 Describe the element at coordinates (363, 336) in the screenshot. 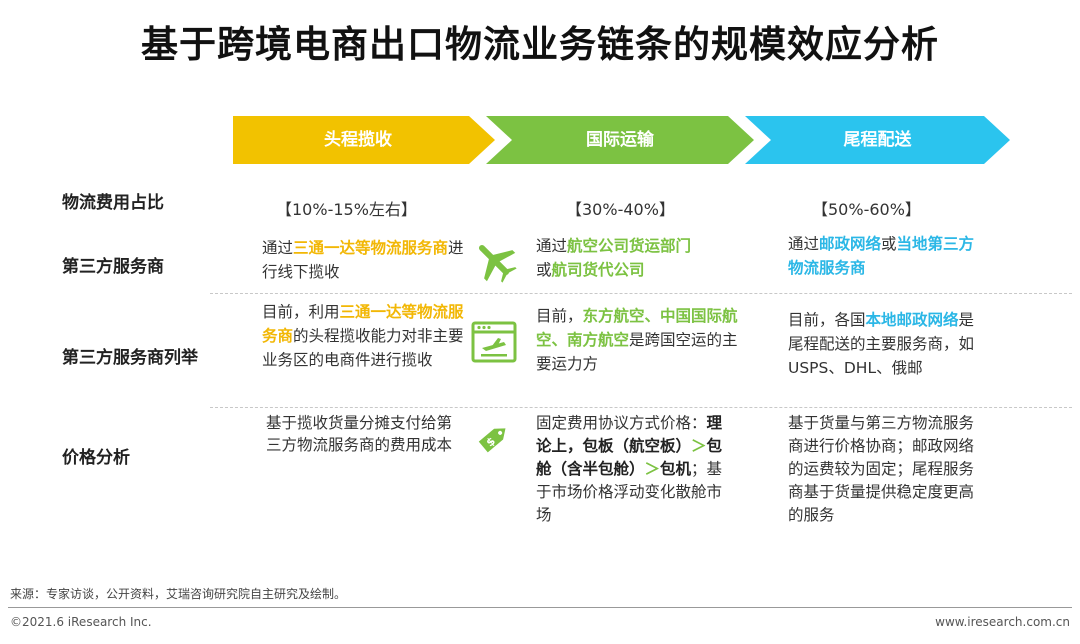

I see `examples-first-mile: 目前，利用三通一达等物流服务商的头程揽收能力对非主要业务区的电商件进行揽收` at that location.